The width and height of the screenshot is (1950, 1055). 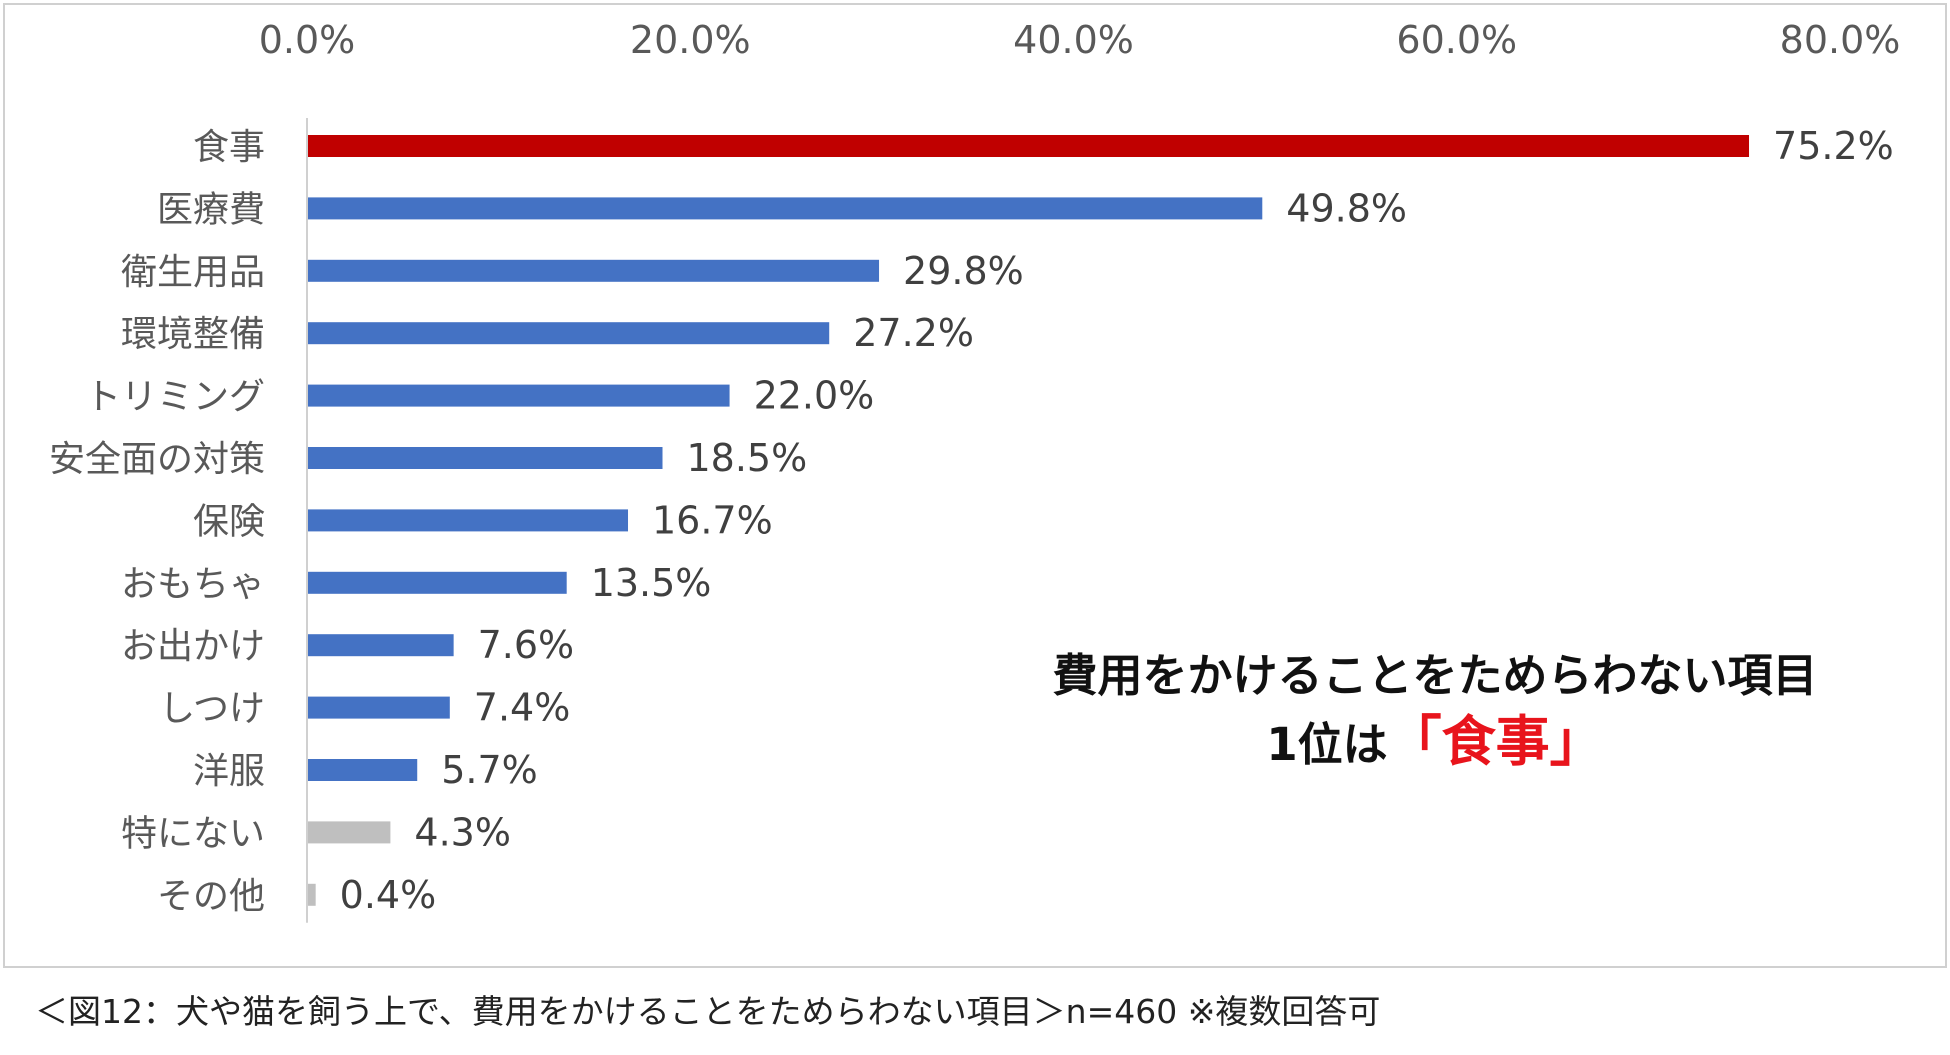 What do you see at coordinates (212, 709) in the screenshot?
I see `category-label: しつけ` at bounding box center [212, 709].